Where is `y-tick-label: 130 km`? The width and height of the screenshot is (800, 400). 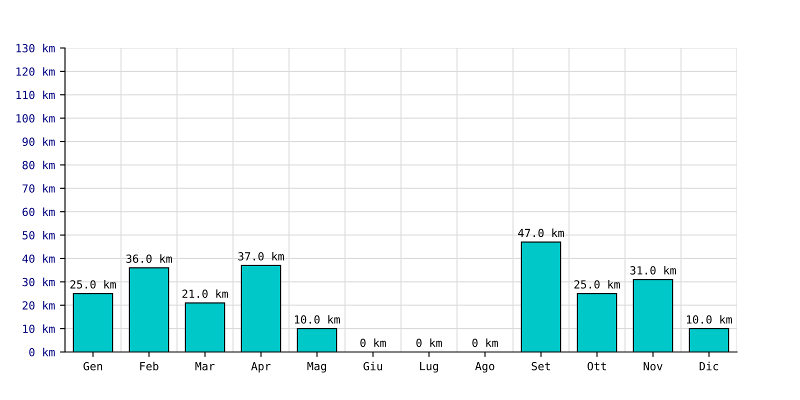 y-tick-label: 130 km is located at coordinates (35, 48).